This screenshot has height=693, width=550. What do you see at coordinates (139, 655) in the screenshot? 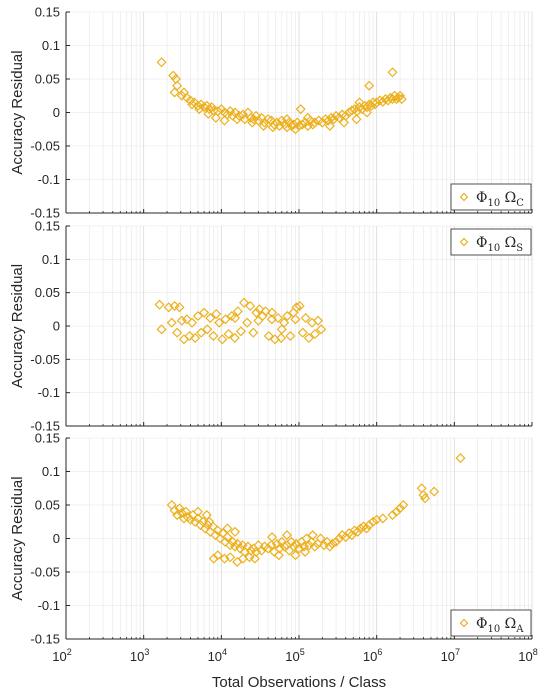
I see `x-tick-label: 10³` at bounding box center [139, 655].